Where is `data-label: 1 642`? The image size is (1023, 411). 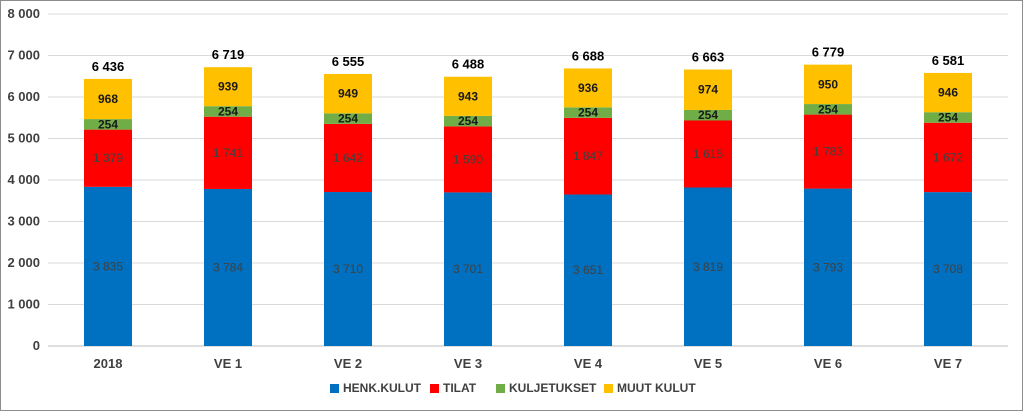
data-label: 1 642 is located at coordinates (348, 158).